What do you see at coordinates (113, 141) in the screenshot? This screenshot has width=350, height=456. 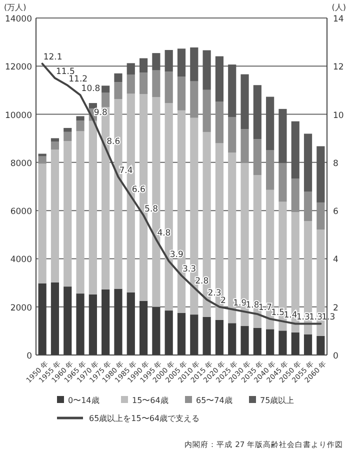 I see `data-label: 8.6` at bounding box center [113, 141].